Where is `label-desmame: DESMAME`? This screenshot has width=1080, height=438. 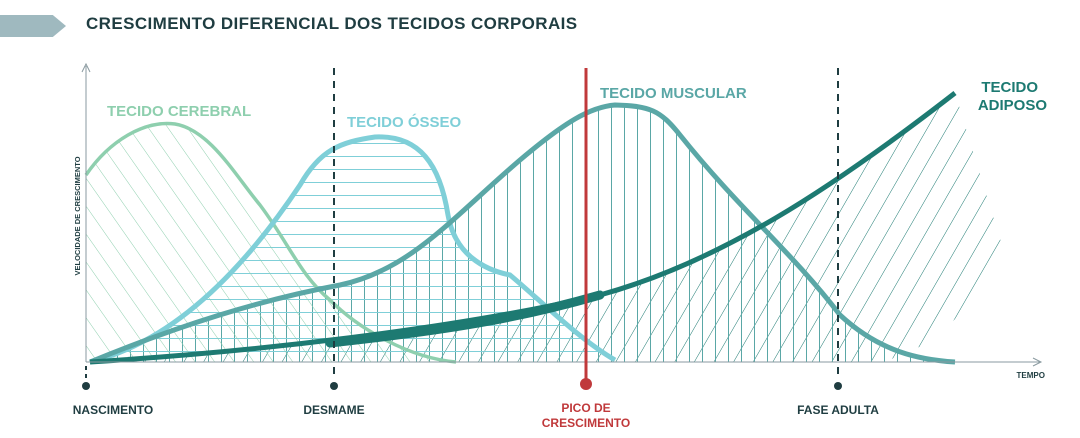
label-desmame: DESMAME is located at coordinates (333, 410).